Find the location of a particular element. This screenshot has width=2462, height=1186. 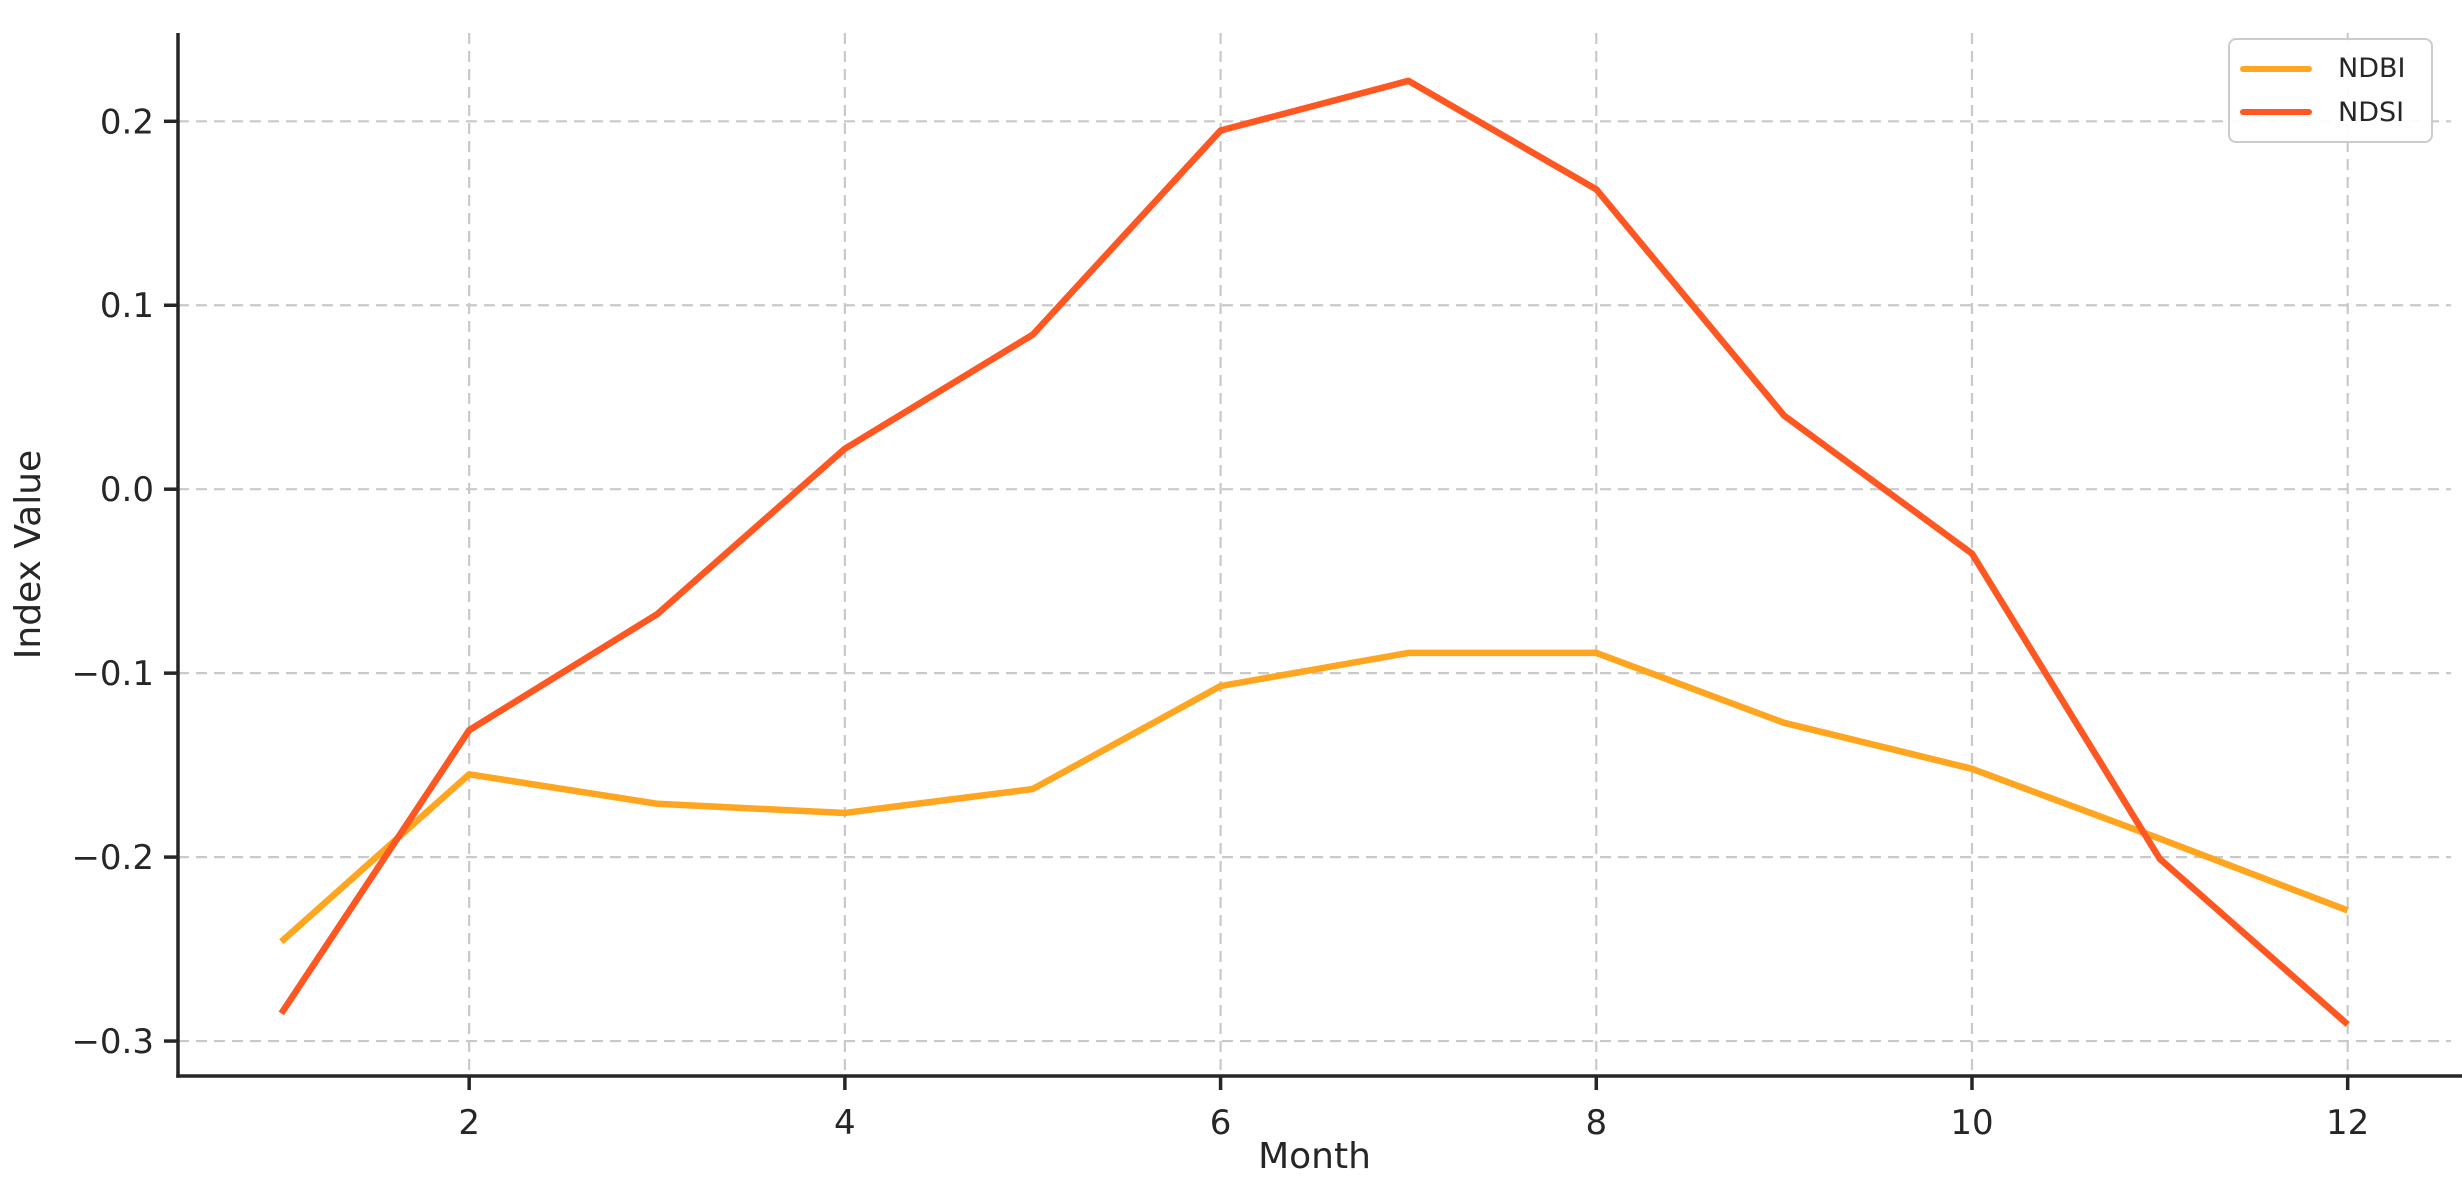

legend-item-ndbi: NDBI is located at coordinates (2331, 69).